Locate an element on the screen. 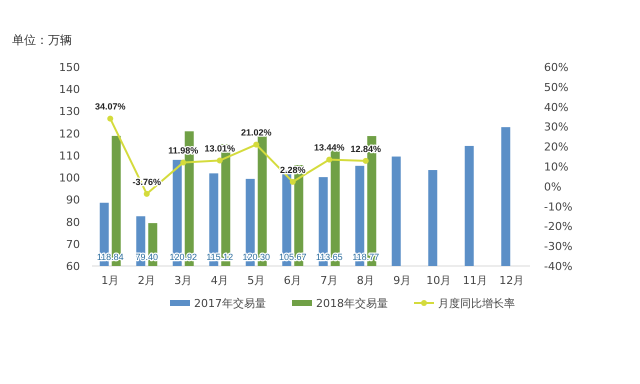  y-tick-label: 60 is located at coordinates (73, 266).